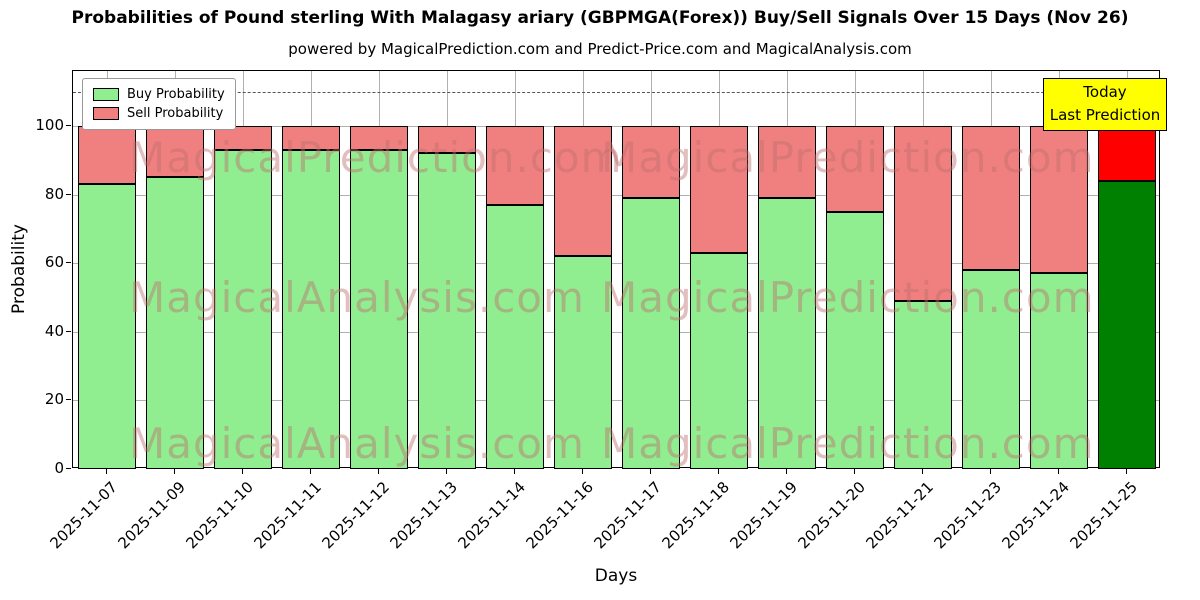 This screenshot has height=600, width=1200. I want to click on ytick-label-40: 40, so click(54, 330).